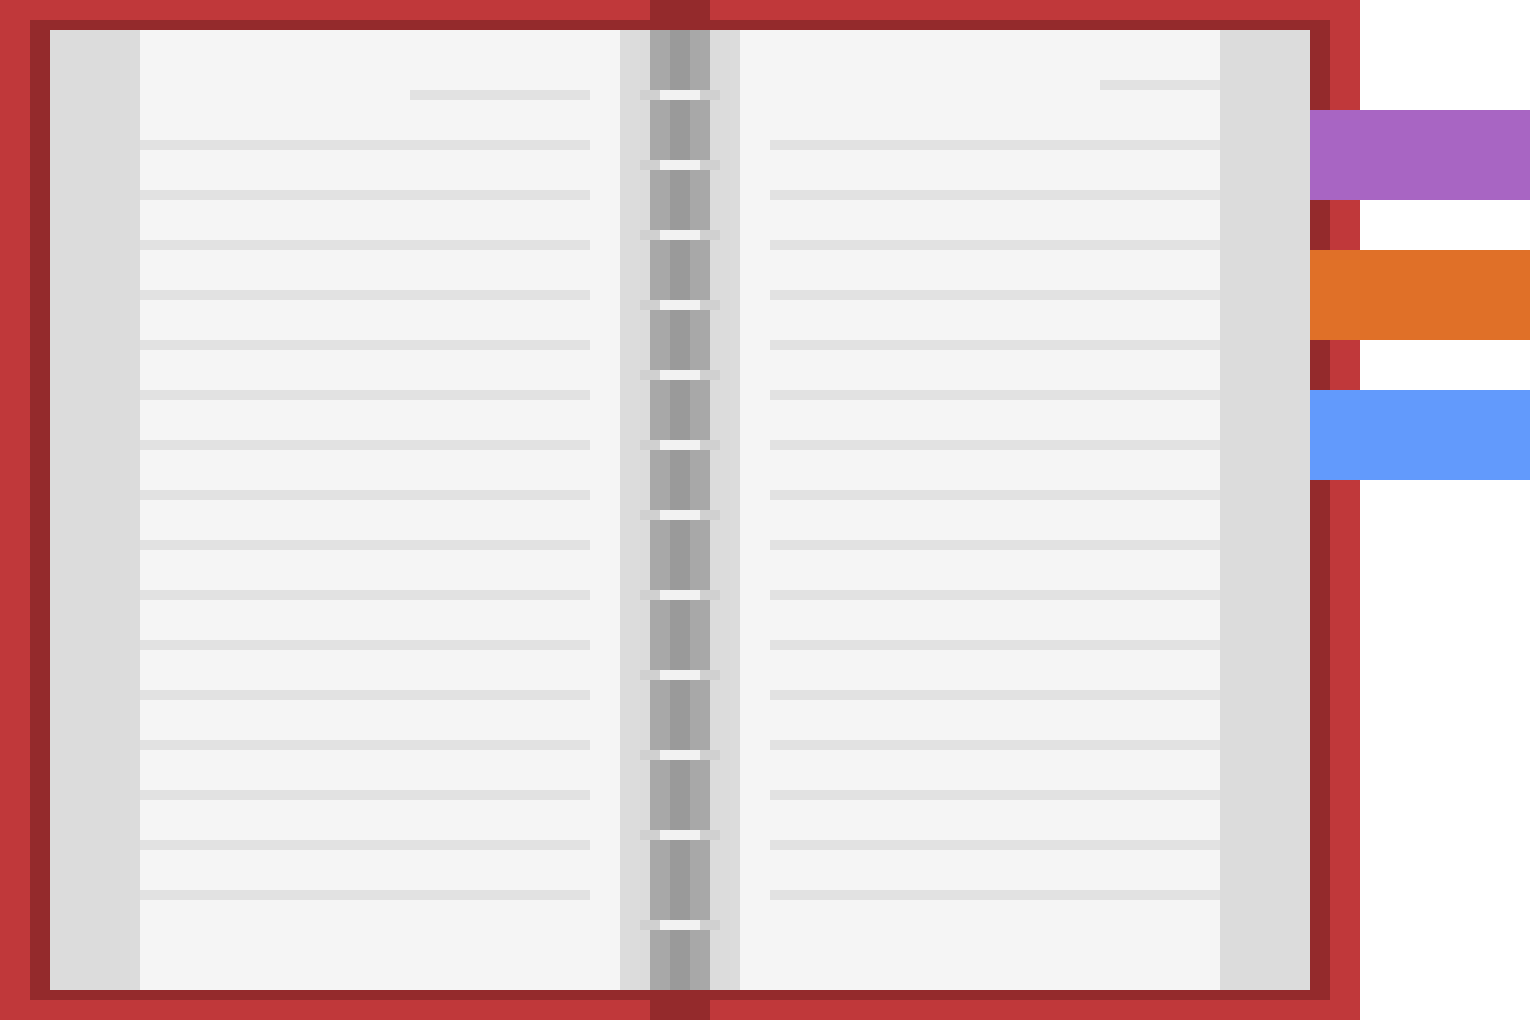 The height and width of the screenshot is (1020, 1530). Describe the element at coordinates (1160, 85) in the screenshot. I see `right-header-line` at that location.